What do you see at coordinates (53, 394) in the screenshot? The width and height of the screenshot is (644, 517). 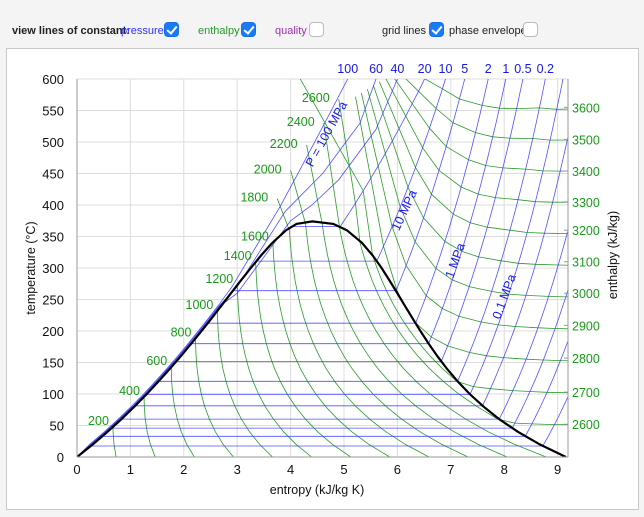 I see `y-tick-label: 100` at bounding box center [53, 394].